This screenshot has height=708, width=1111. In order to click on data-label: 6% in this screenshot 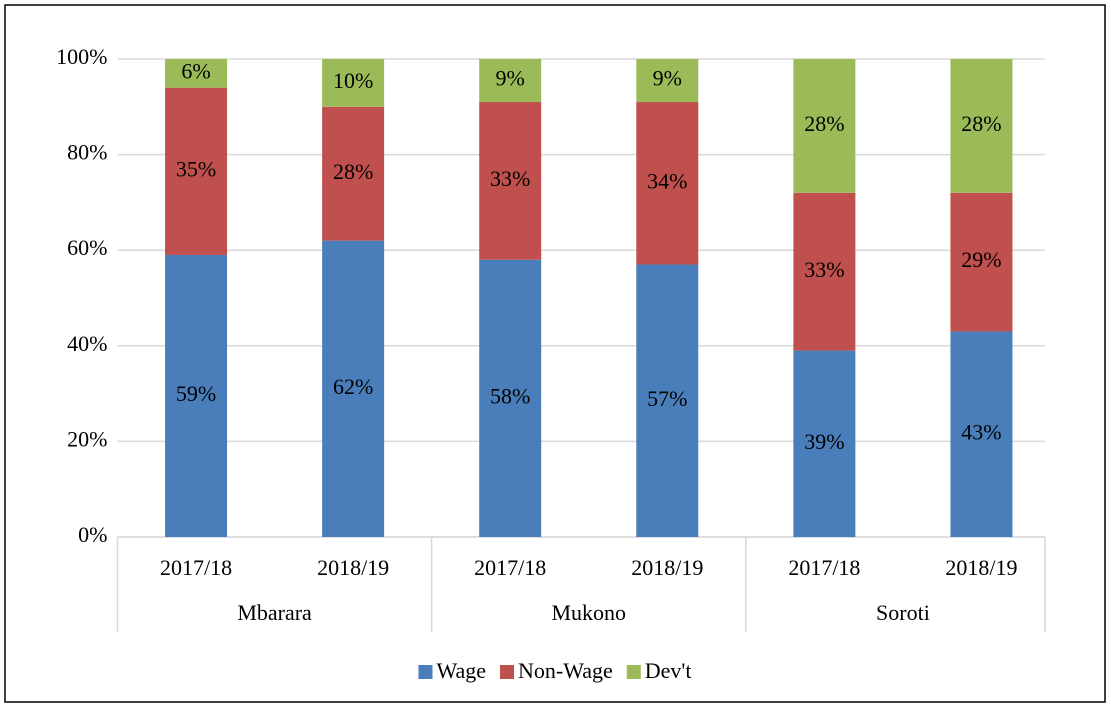, I will do `click(195, 70)`.